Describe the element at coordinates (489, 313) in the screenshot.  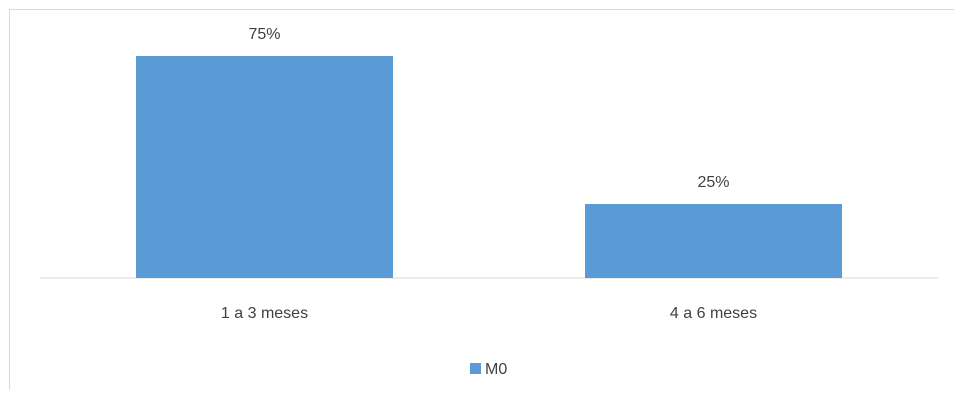
I see `category-labels-group: 1 a 3 meses 4 a 6 meses` at that location.